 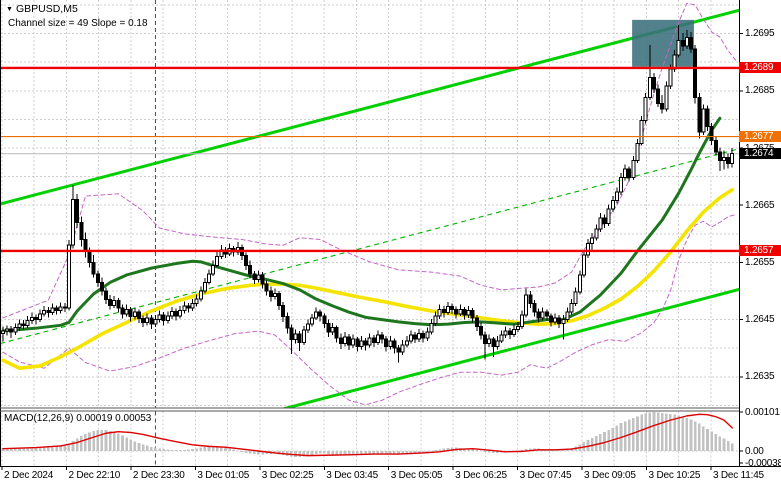 I want to click on symbol-title: ▼ GBPUSD,M5, so click(x=42, y=10).